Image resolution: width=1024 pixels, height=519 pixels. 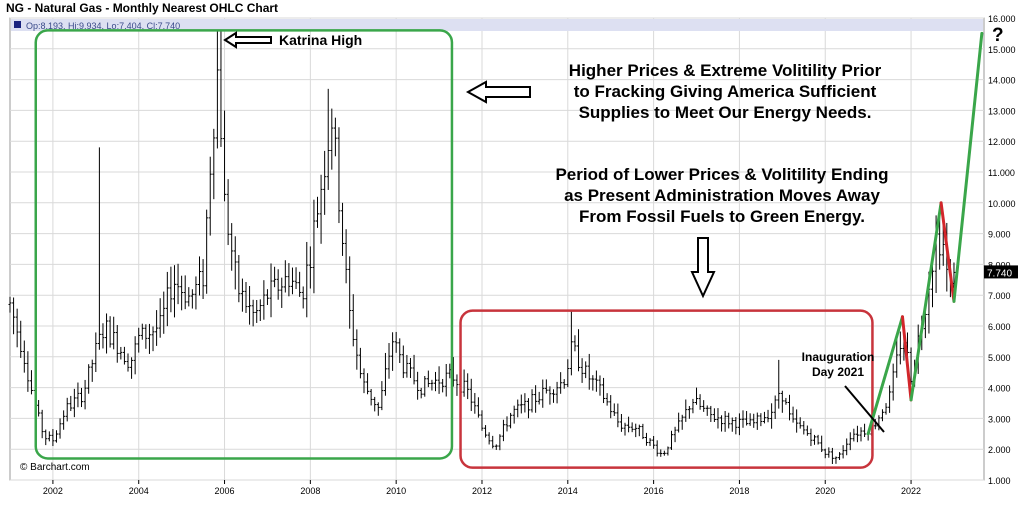 What do you see at coordinates (999, 481) in the screenshot?
I see `y-tick-label: 1.000` at bounding box center [999, 481].